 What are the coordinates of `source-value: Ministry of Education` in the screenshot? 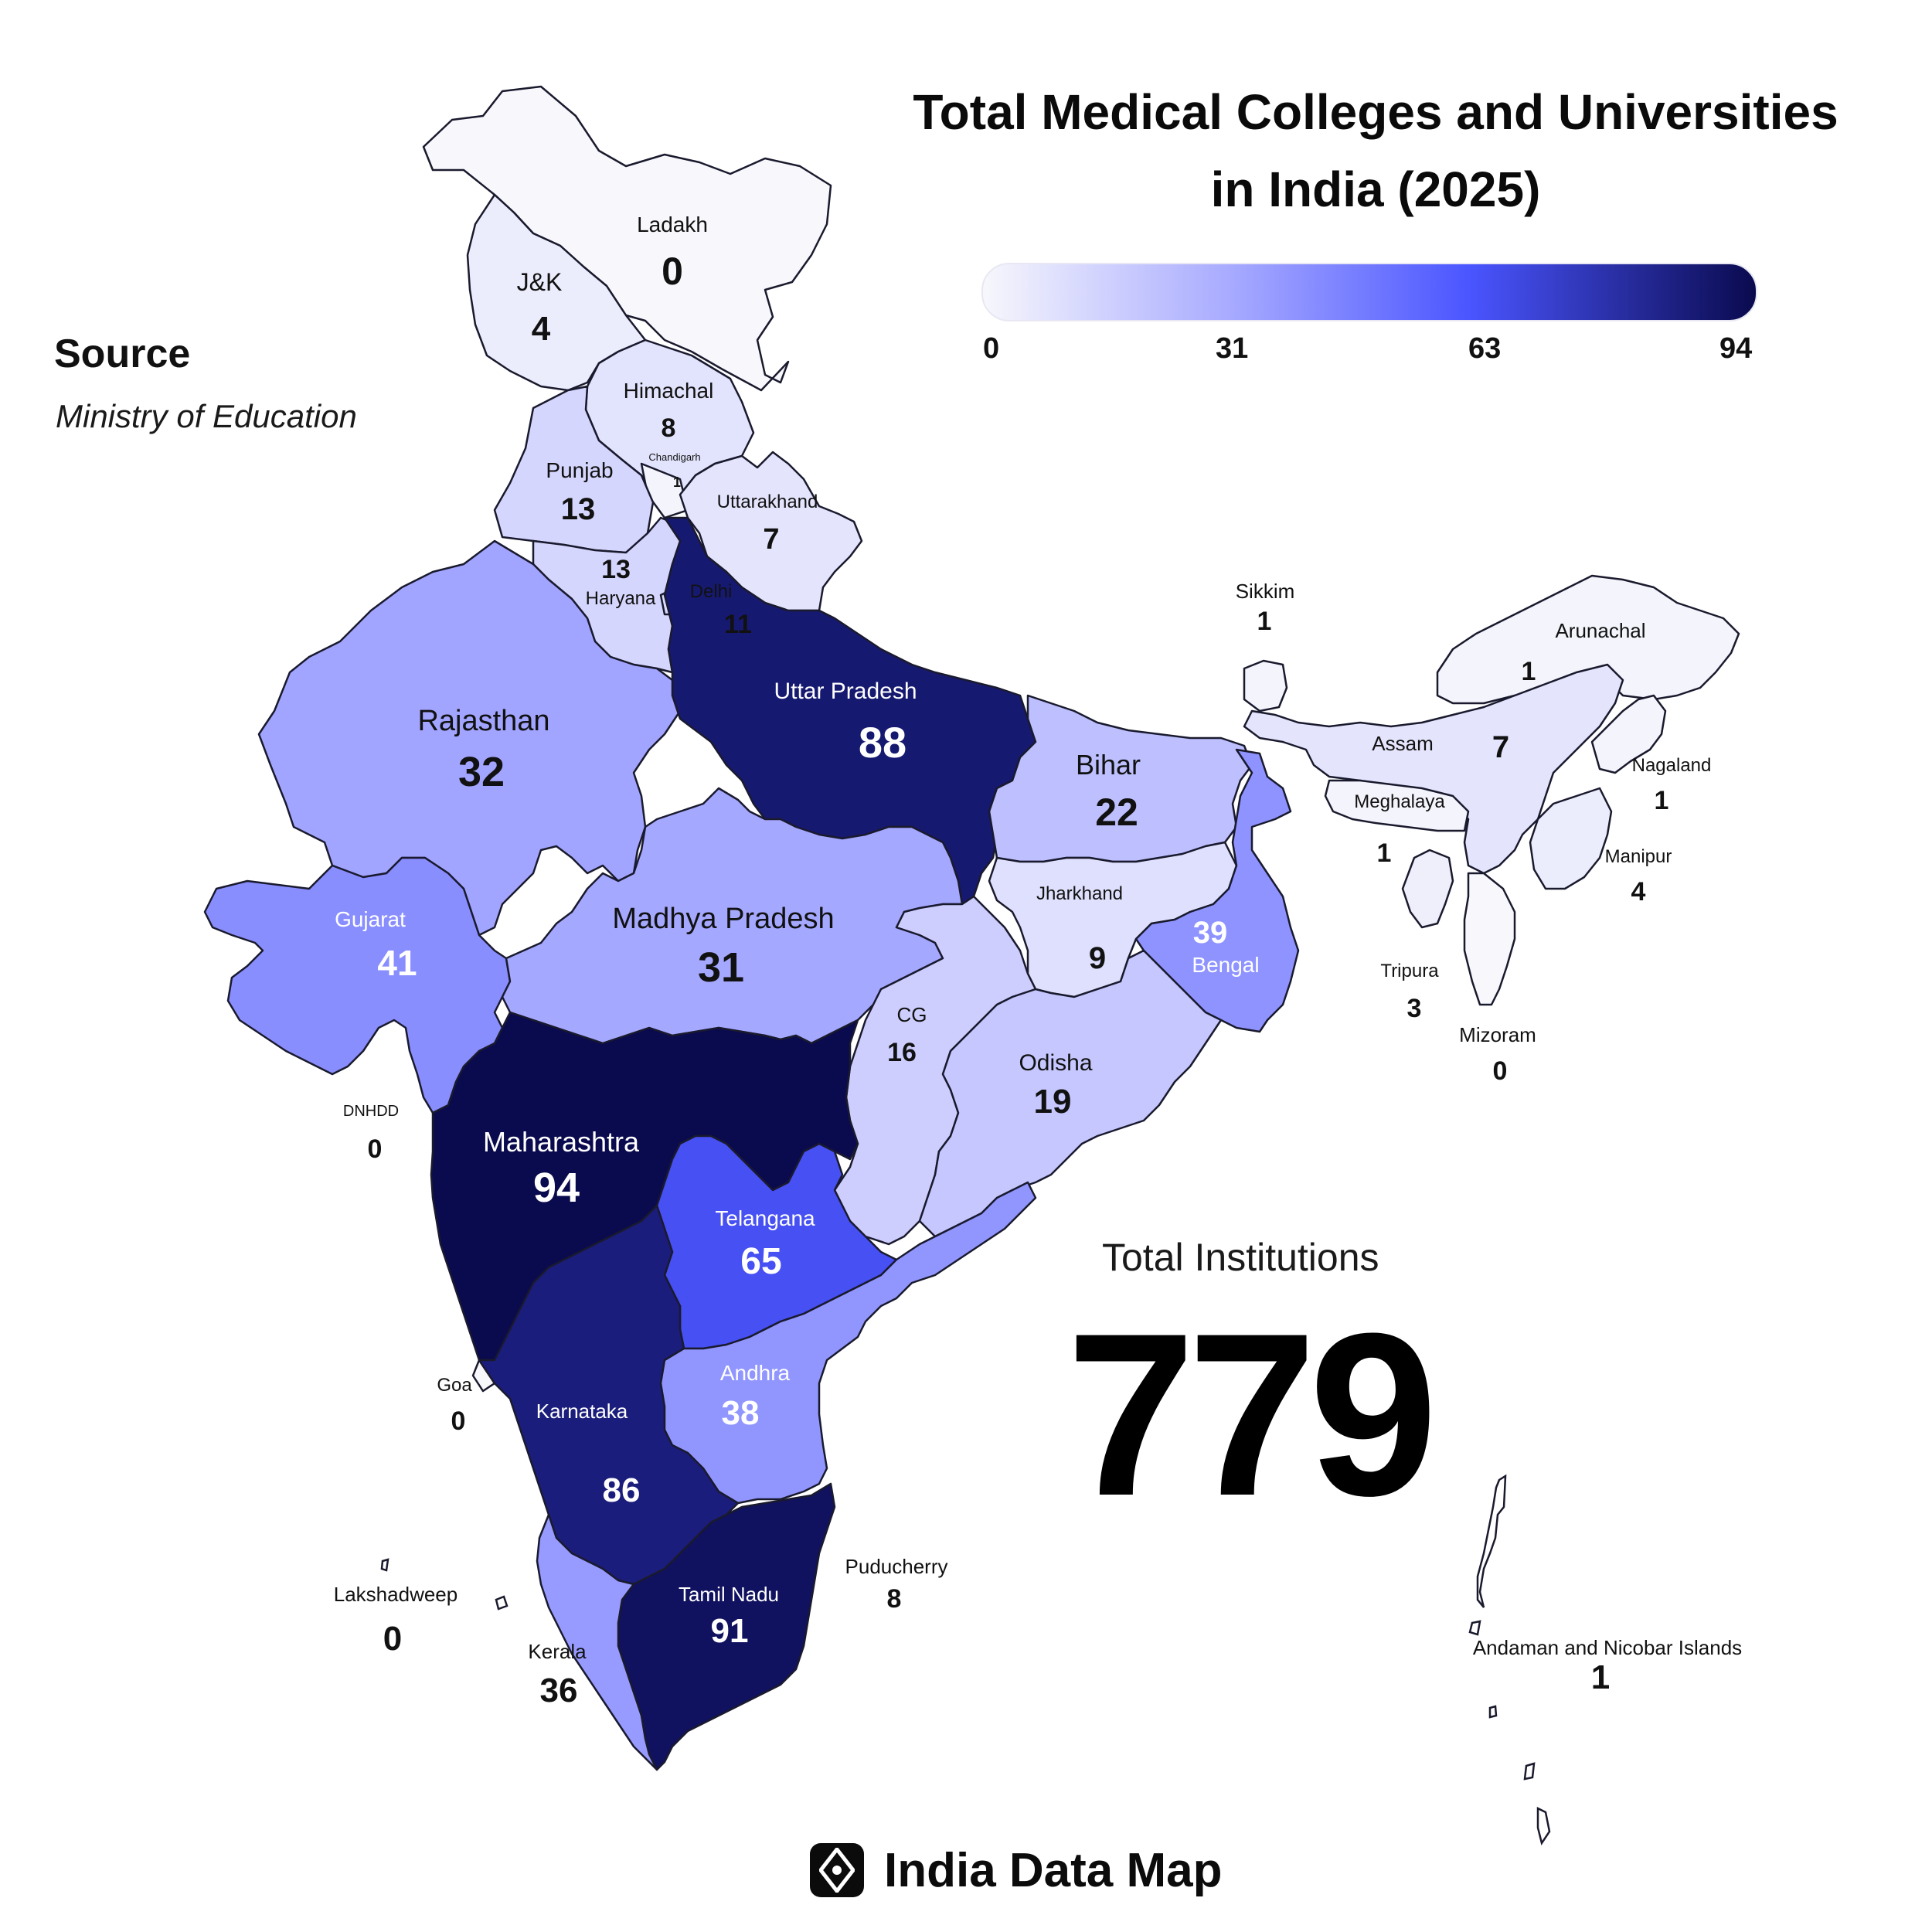 It's located at (207, 416).